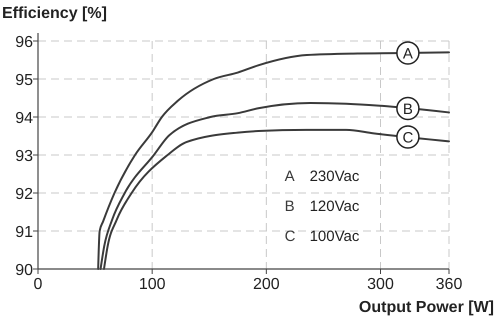  Describe the element at coordinates (289, 206) in the screenshot. I see `text: B` at that location.